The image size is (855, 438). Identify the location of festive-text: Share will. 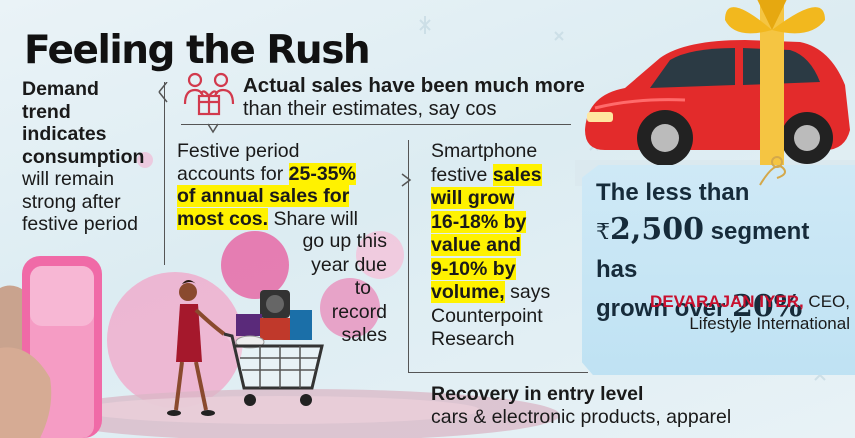
(313, 218).